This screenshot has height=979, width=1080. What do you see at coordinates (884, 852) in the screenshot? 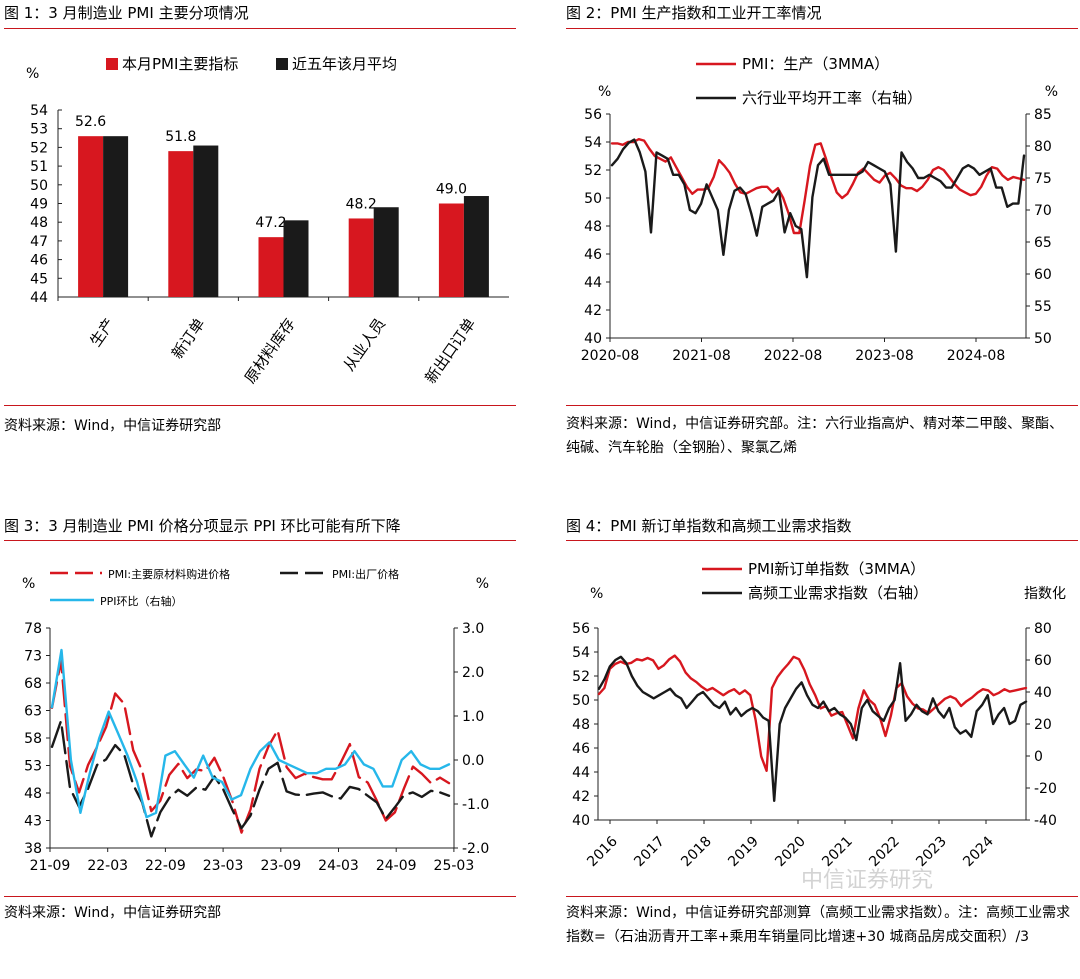
I see `x-tick-label: 2022` at bounding box center [884, 852].